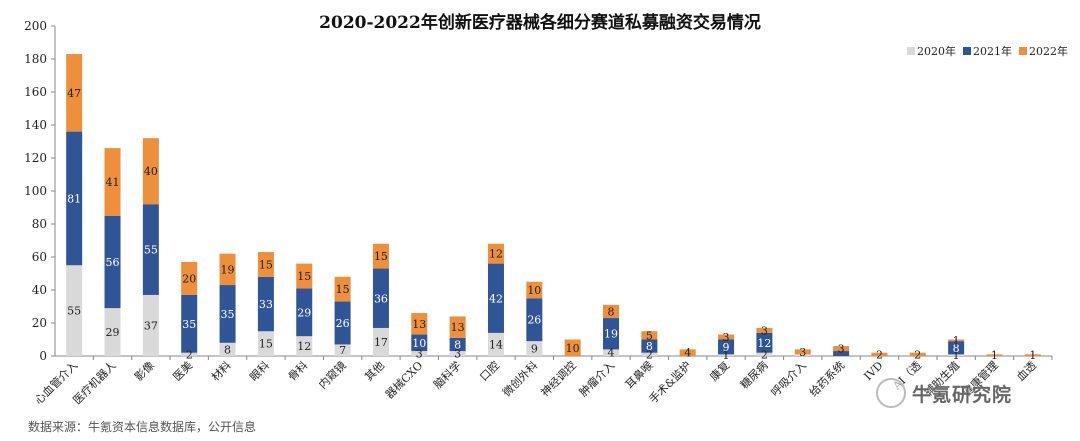 The height and width of the screenshot is (441, 1080). What do you see at coordinates (936, 51) in the screenshot?
I see `legend-label: 2020年` at bounding box center [936, 51].